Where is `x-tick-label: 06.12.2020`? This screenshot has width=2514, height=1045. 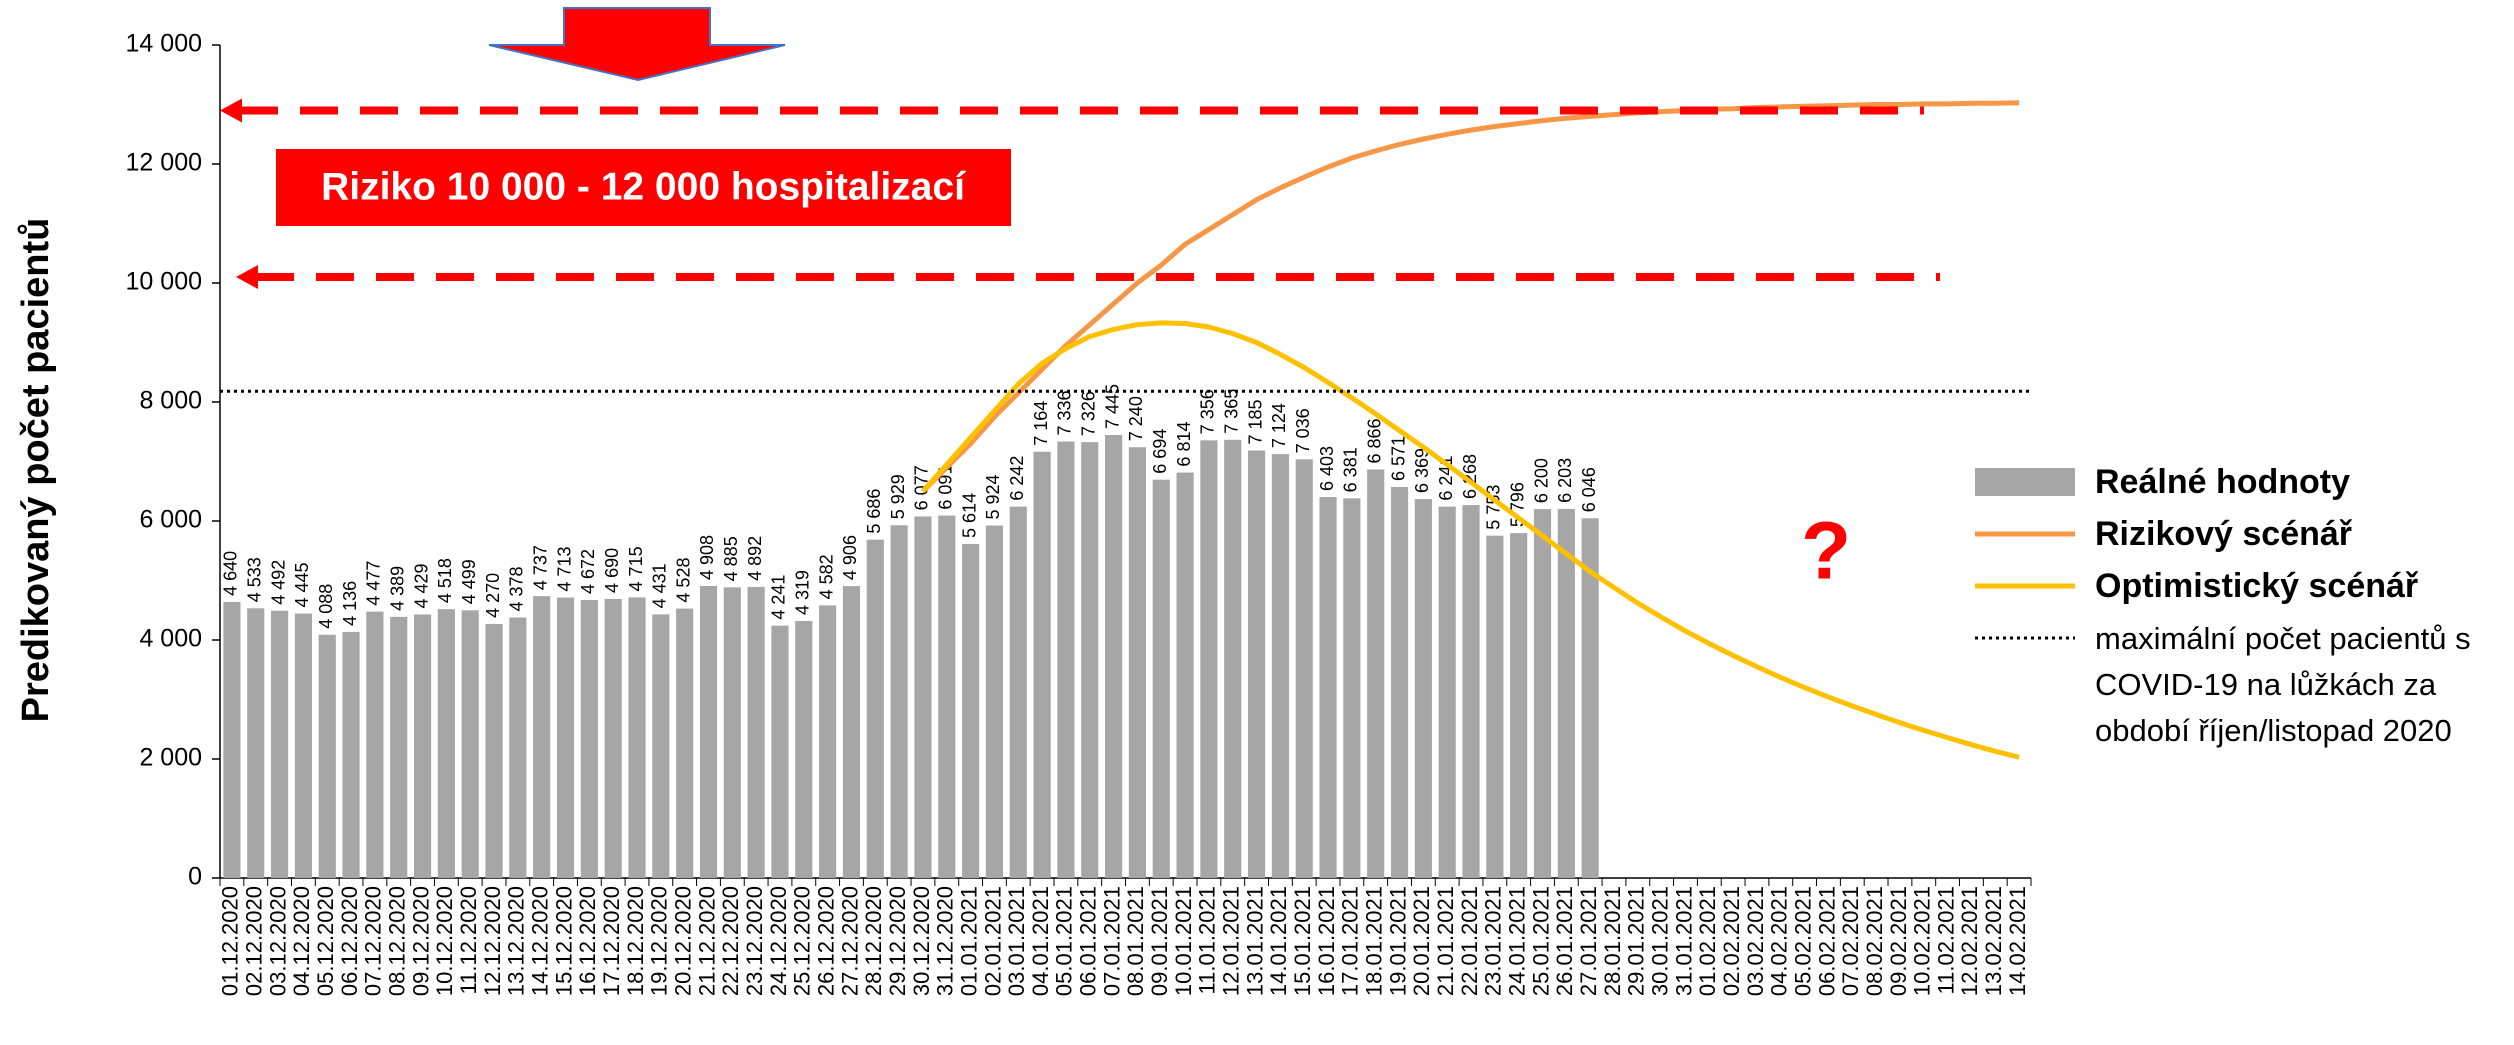 x-tick-label: 06.12.2020 is located at coordinates (349, 941).